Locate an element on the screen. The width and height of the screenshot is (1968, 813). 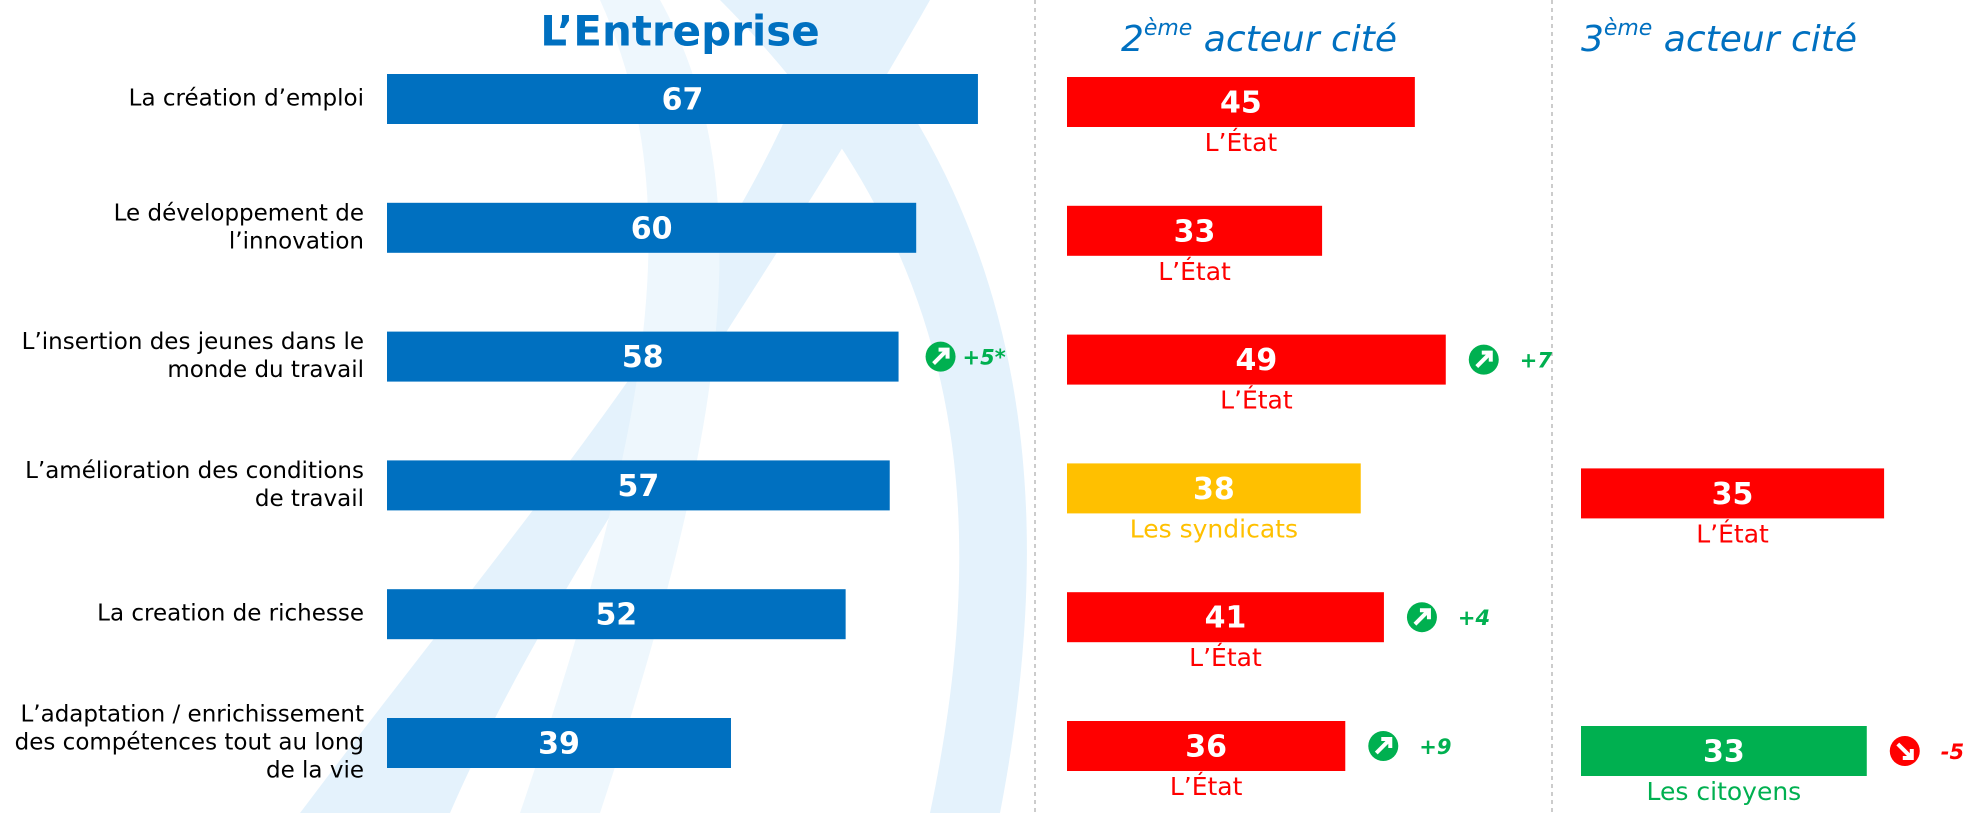
title-number: 2 is located at coordinates (1132, 39).